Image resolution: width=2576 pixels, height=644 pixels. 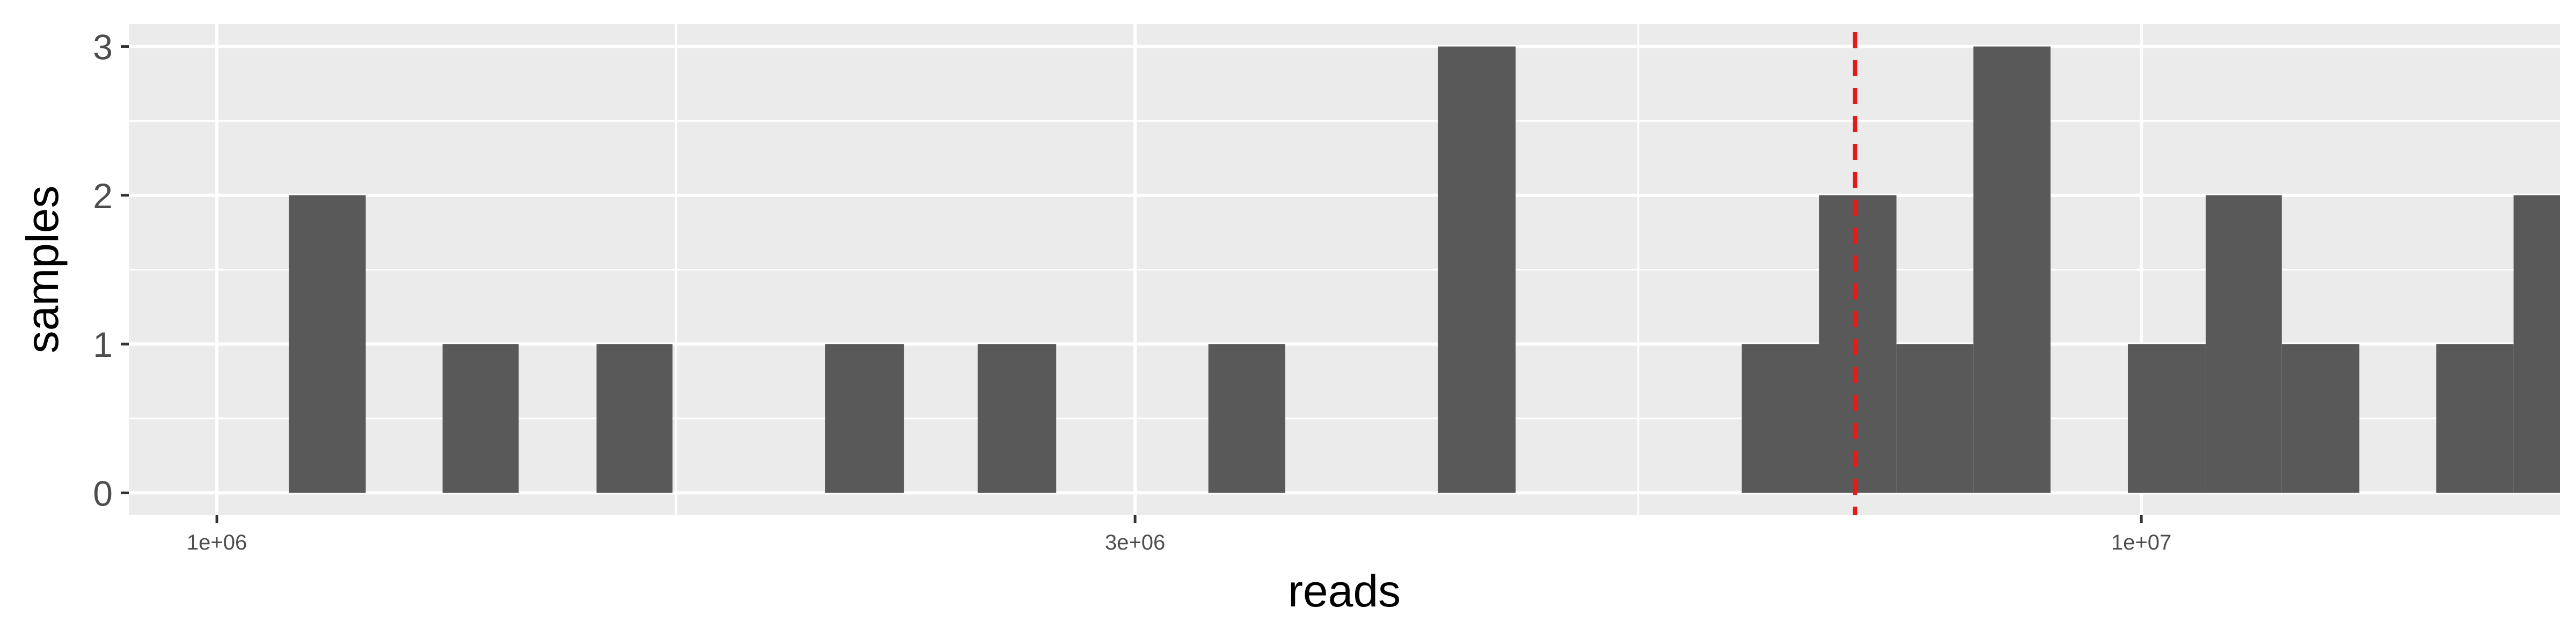 I want to click on y-tick-label: 2, so click(x=103, y=196).